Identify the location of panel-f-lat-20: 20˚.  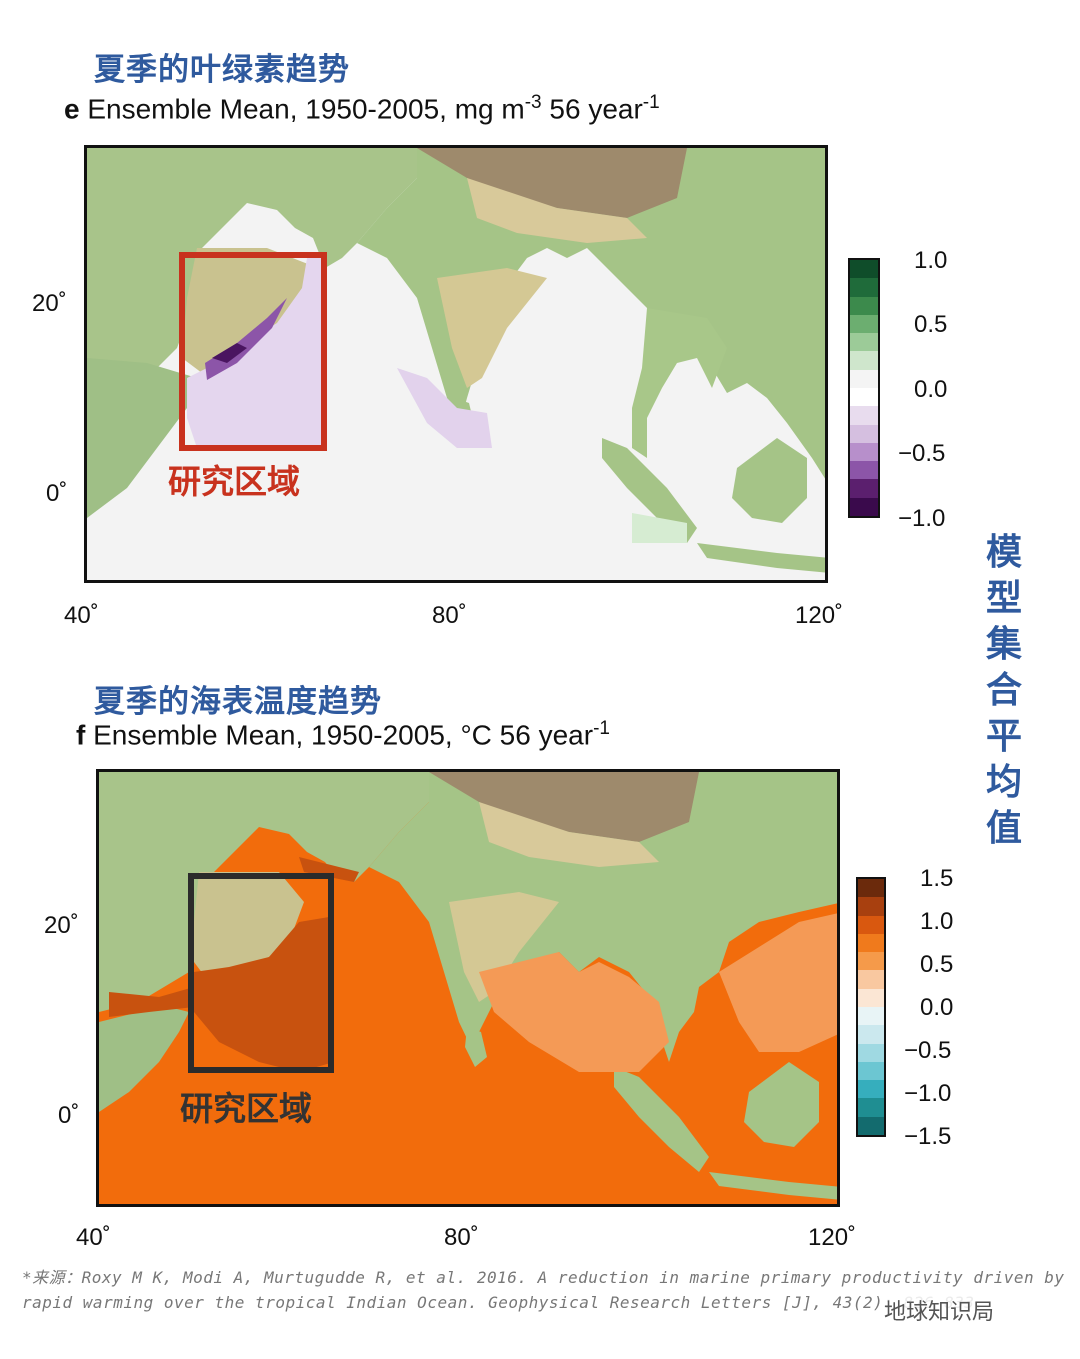
(61, 925).